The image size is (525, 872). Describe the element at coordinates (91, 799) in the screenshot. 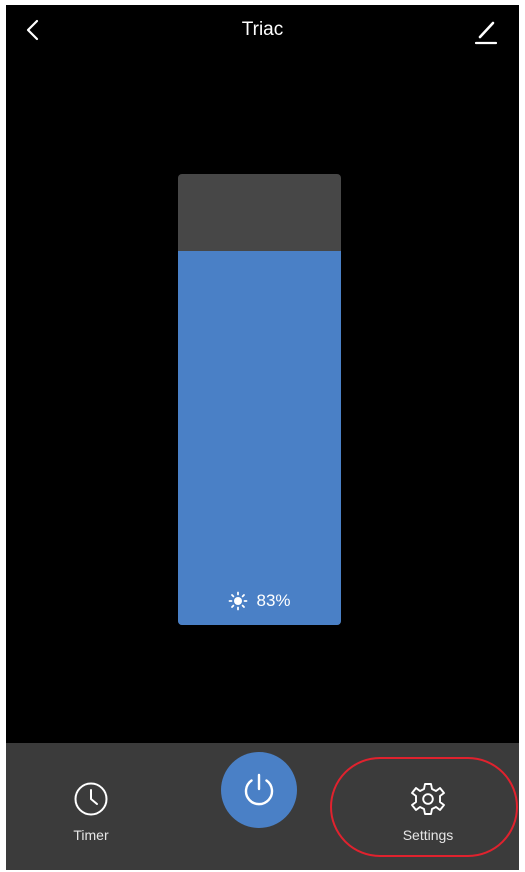

I see `clock-icon` at that location.